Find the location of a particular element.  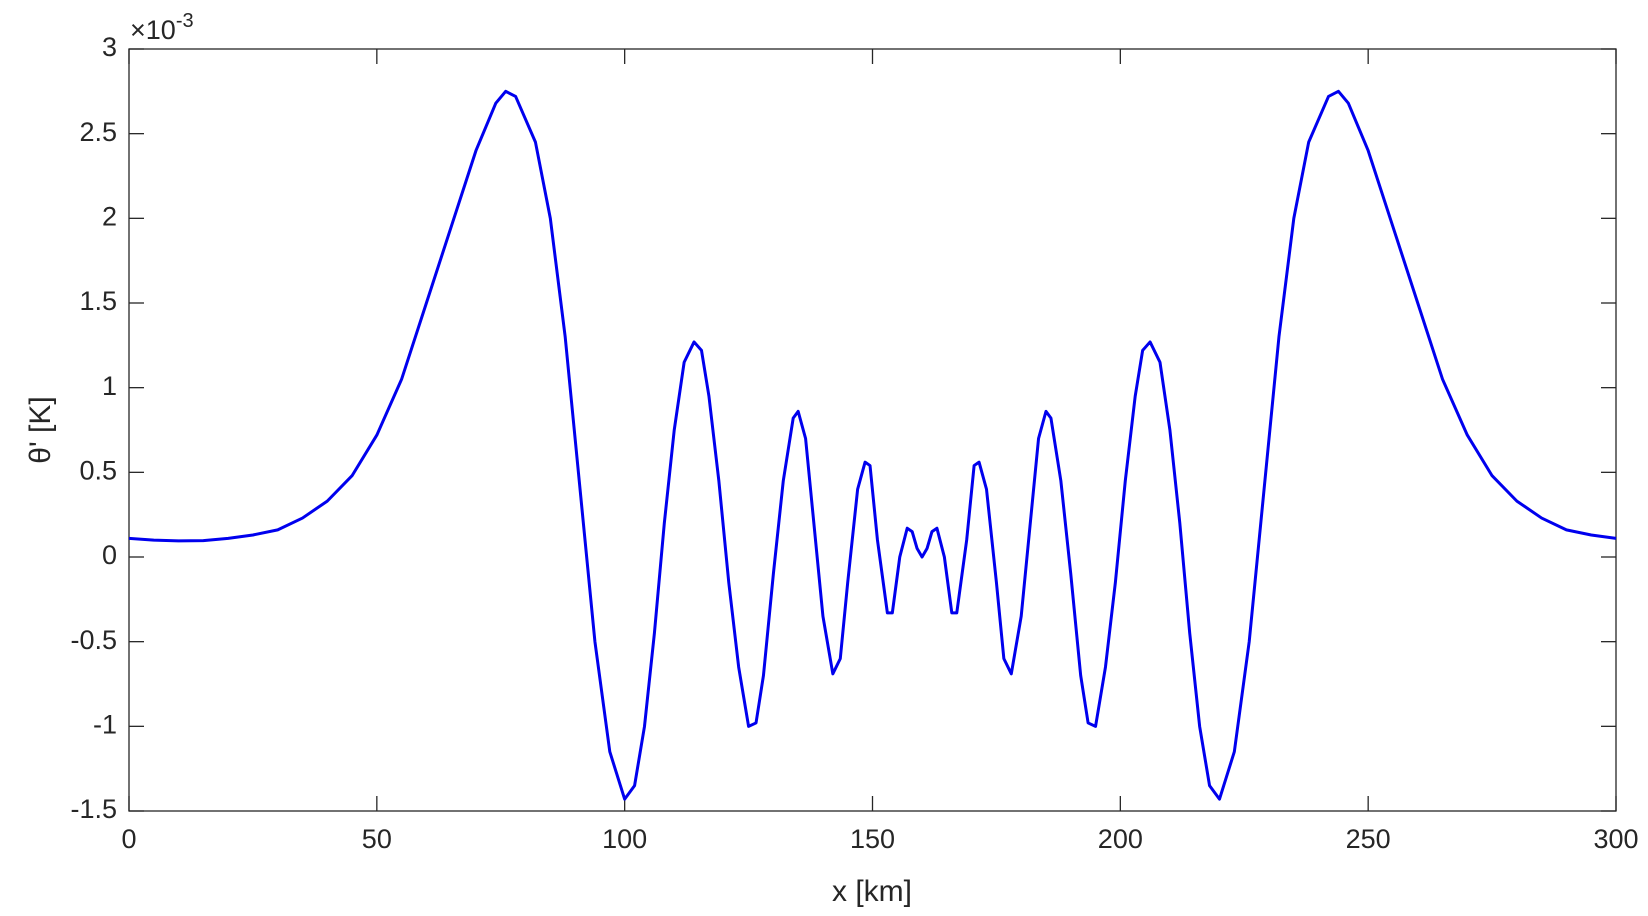

y-axis-label: θ' [K] is located at coordinates (40, 429).